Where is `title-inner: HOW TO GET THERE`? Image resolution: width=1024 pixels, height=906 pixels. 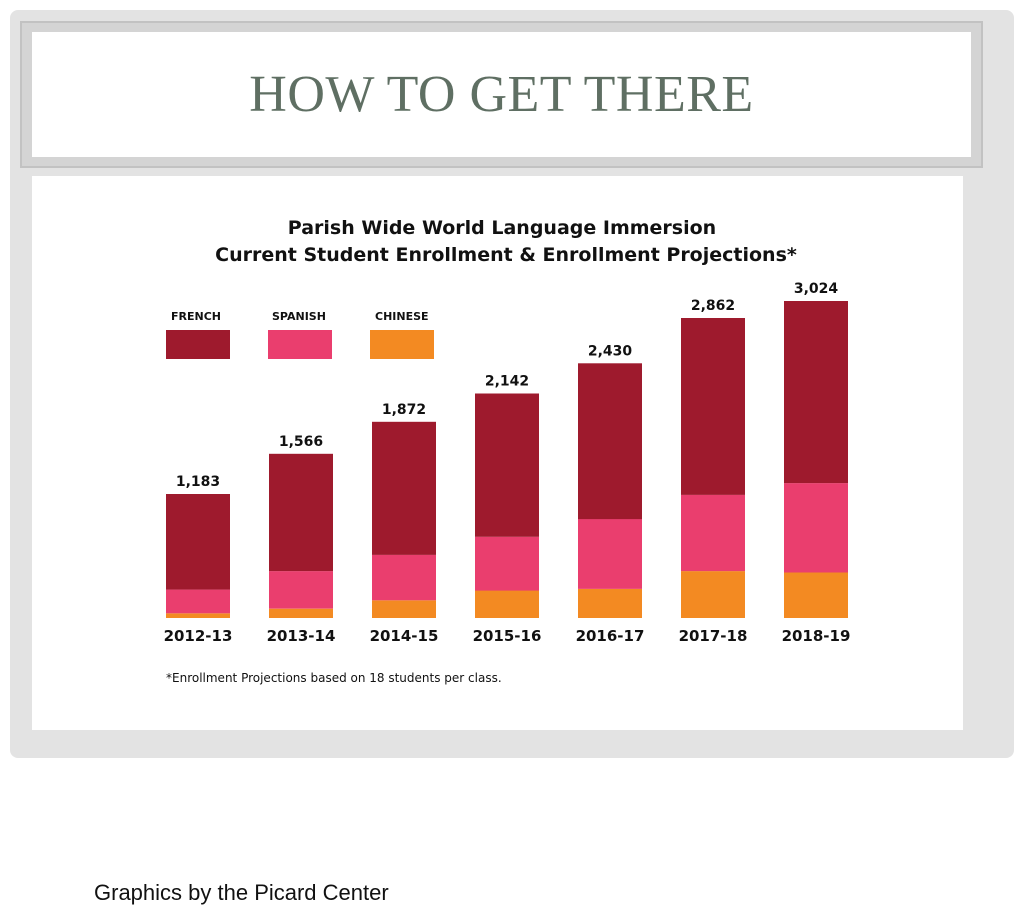
title-inner: HOW TO GET THERE is located at coordinates (501, 94).